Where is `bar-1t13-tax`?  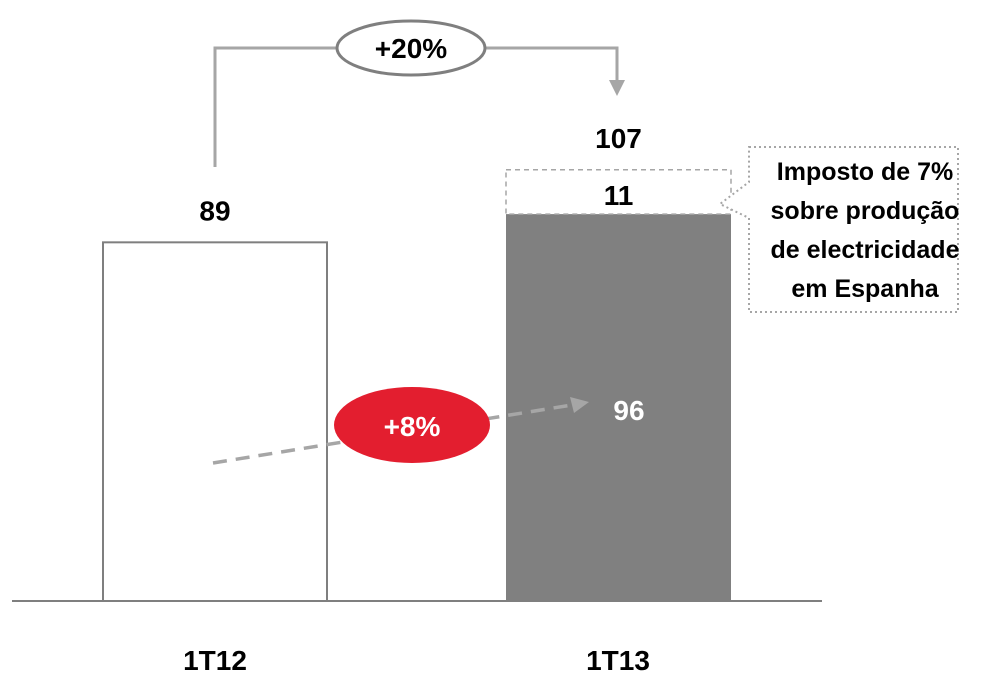
bar-1t13-tax is located at coordinates (618, 192).